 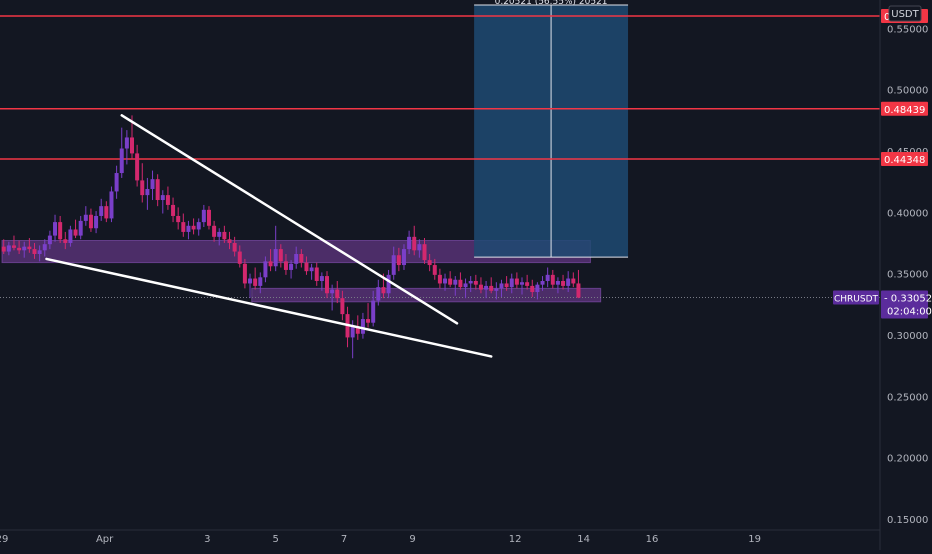 I want to click on position-label: 0.20521 (56.55%) 20521, so click(x=551, y=3).